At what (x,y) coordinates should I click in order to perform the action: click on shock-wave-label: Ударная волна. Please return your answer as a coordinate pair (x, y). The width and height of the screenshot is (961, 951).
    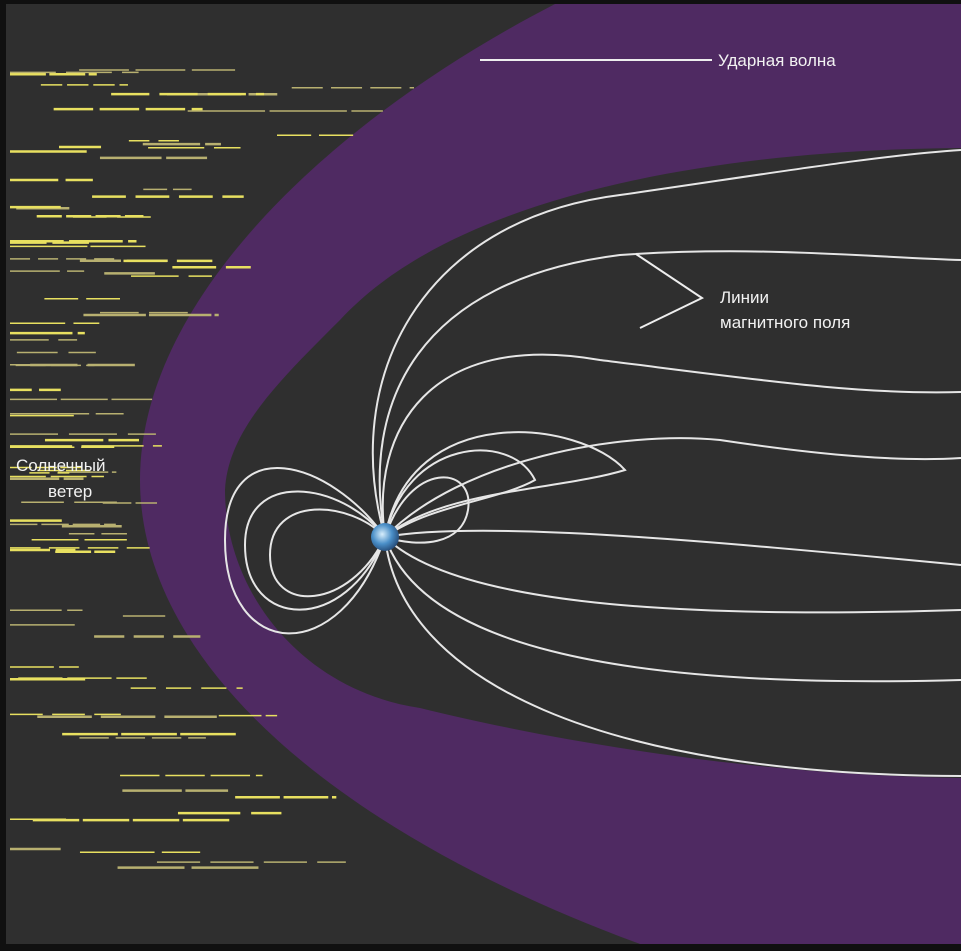
    Looking at the image, I should click on (777, 60).